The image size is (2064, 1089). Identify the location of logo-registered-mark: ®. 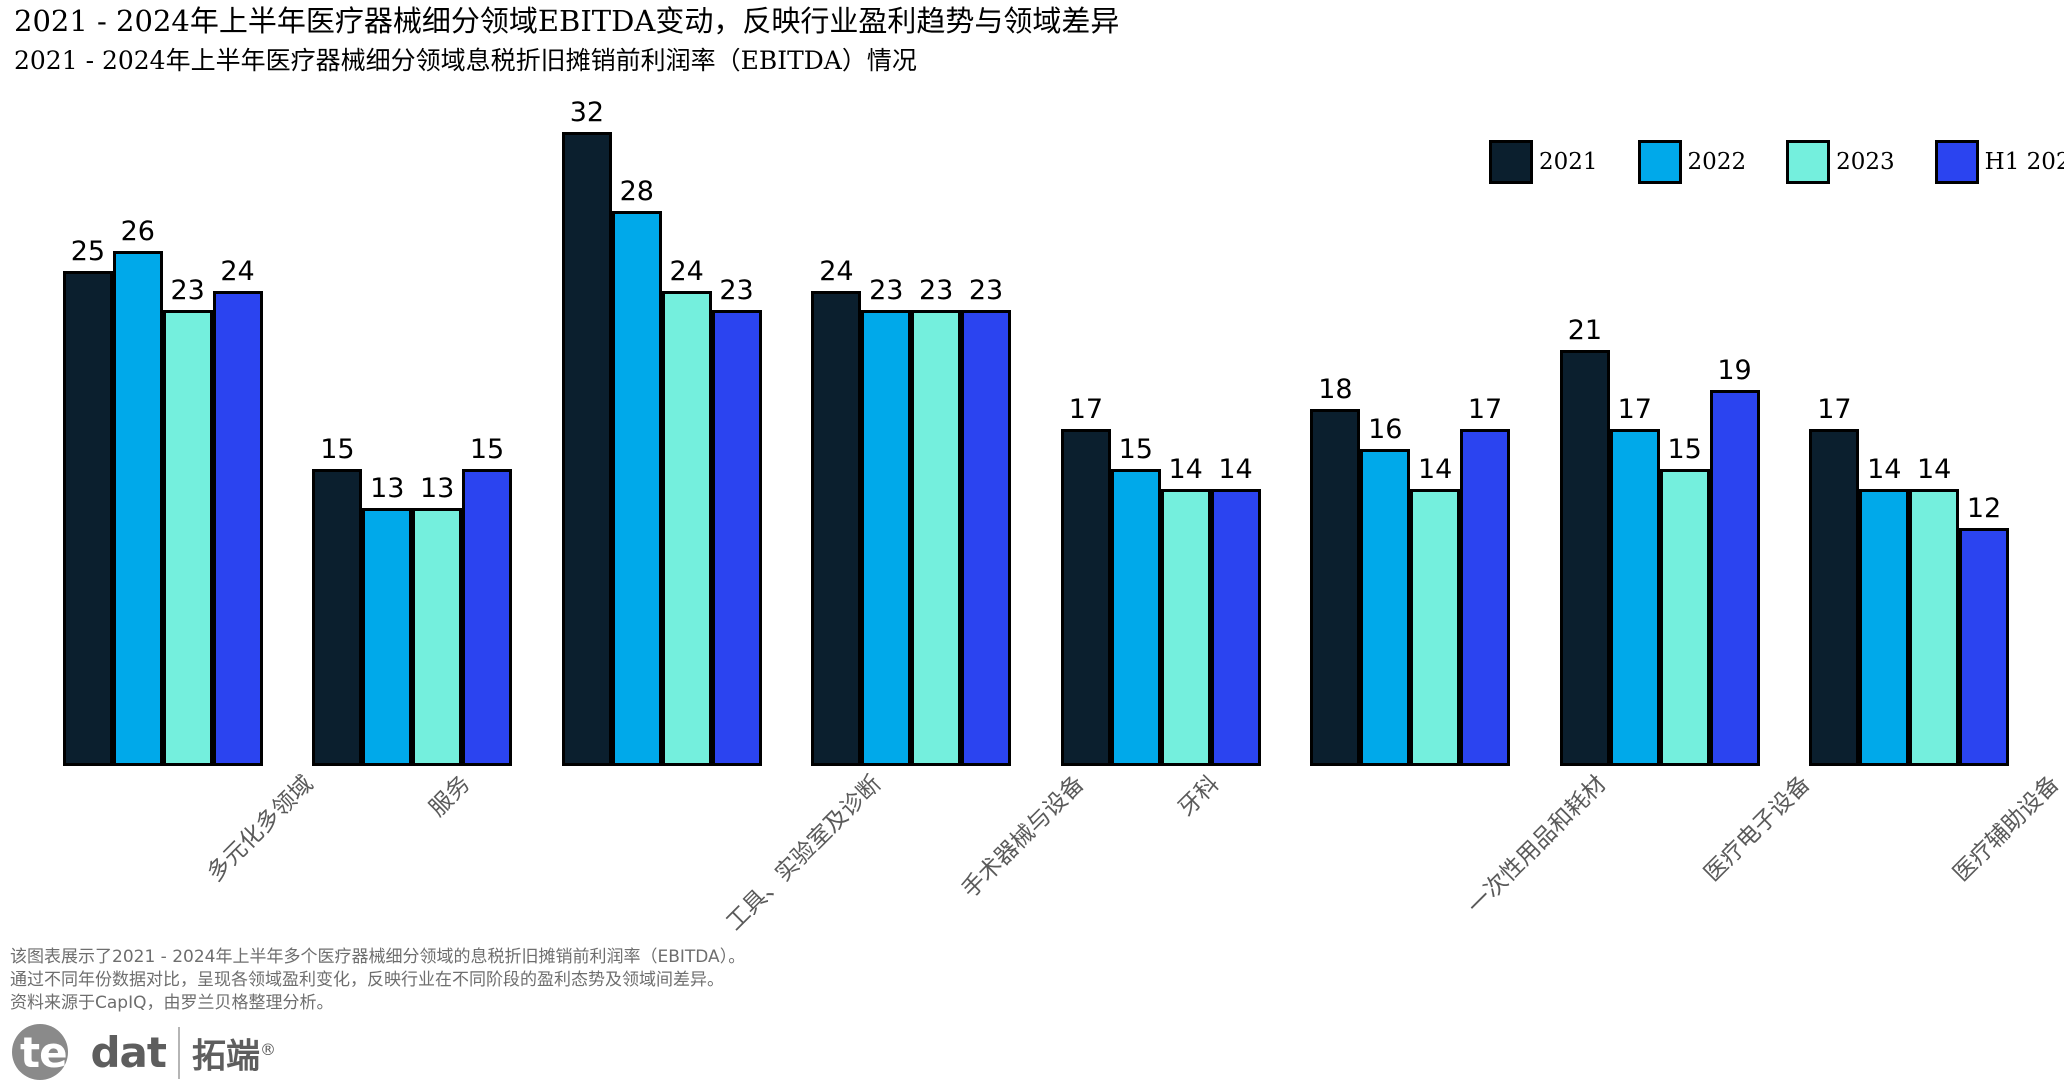
(267, 1049).